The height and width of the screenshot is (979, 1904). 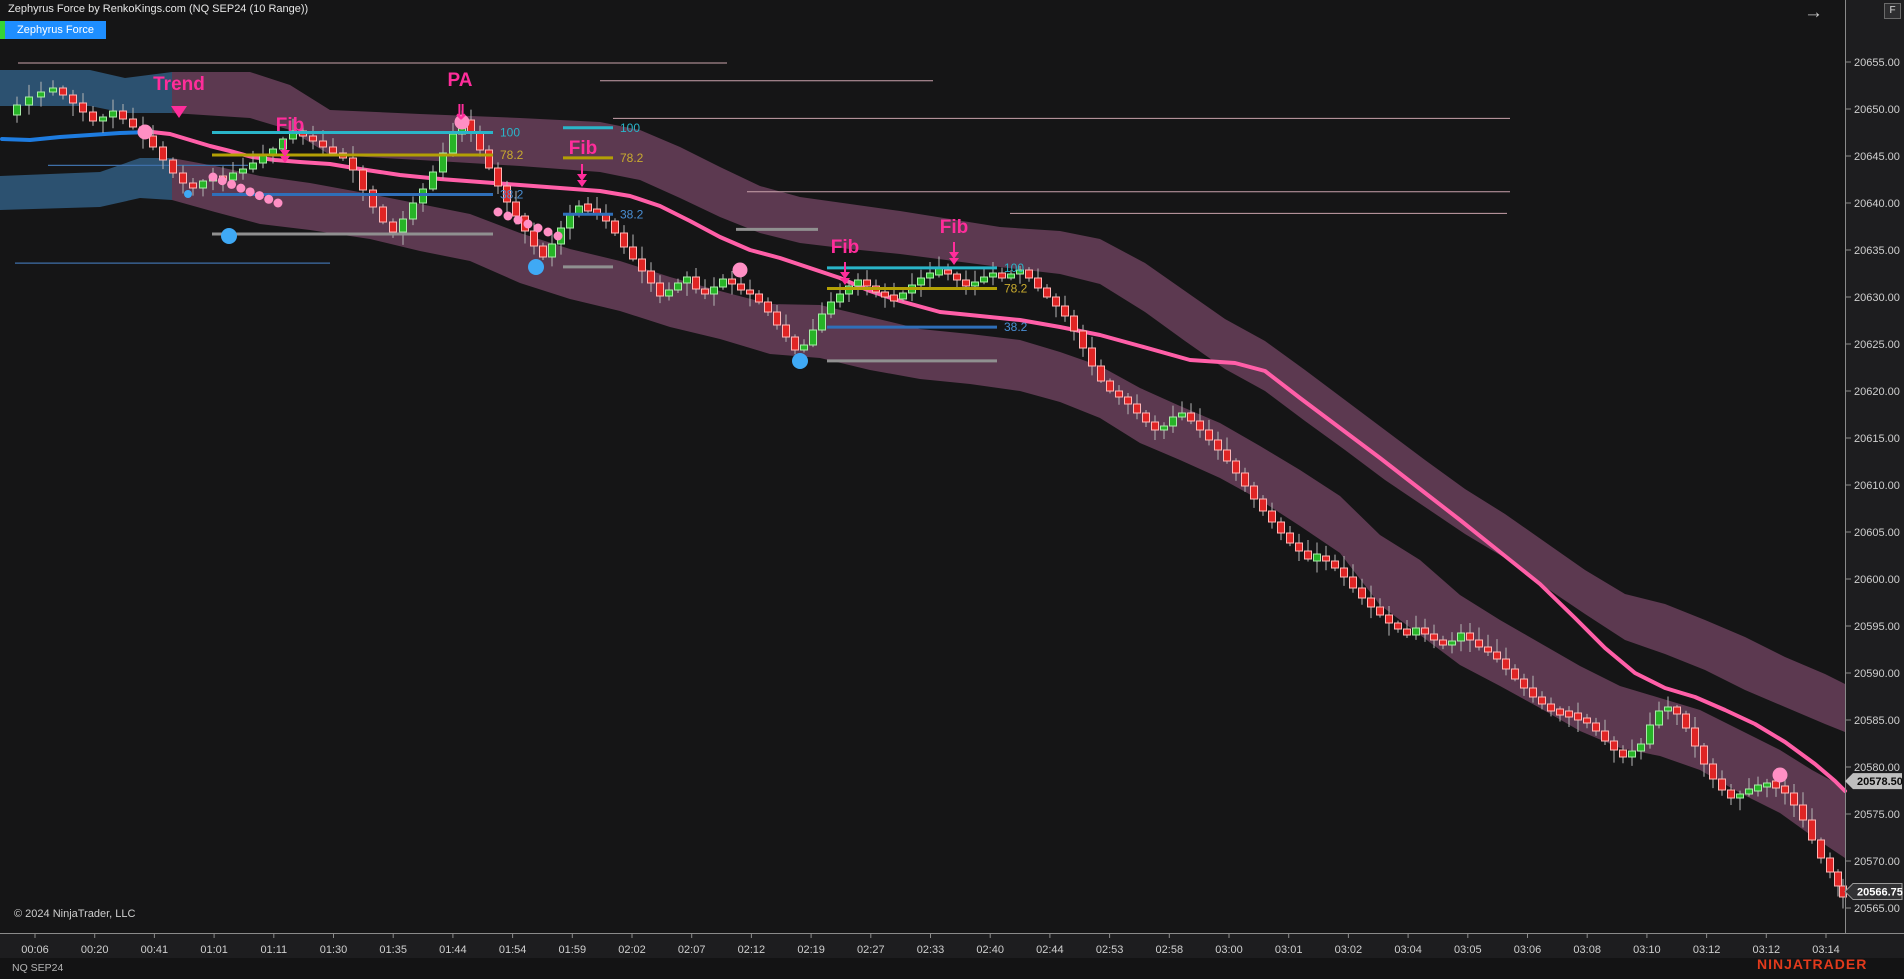 I want to click on svg-text: 20566.75, so click(x=1880, y=893).